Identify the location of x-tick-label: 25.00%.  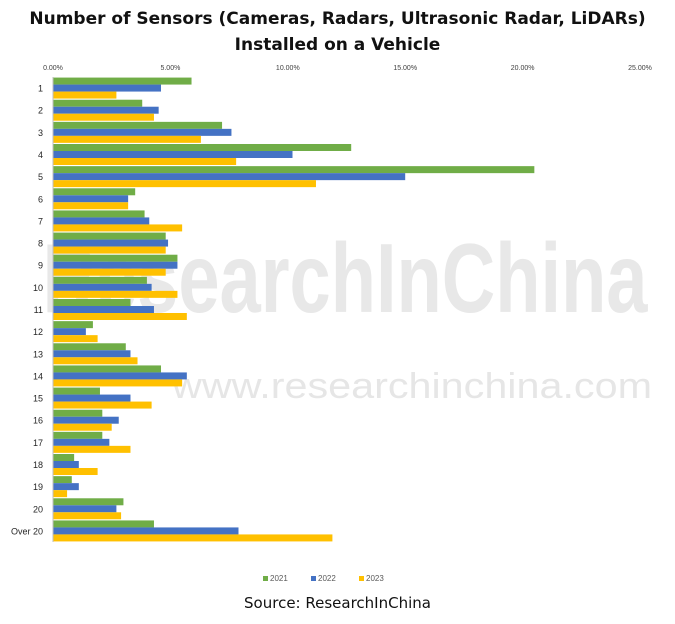
(640, 68).